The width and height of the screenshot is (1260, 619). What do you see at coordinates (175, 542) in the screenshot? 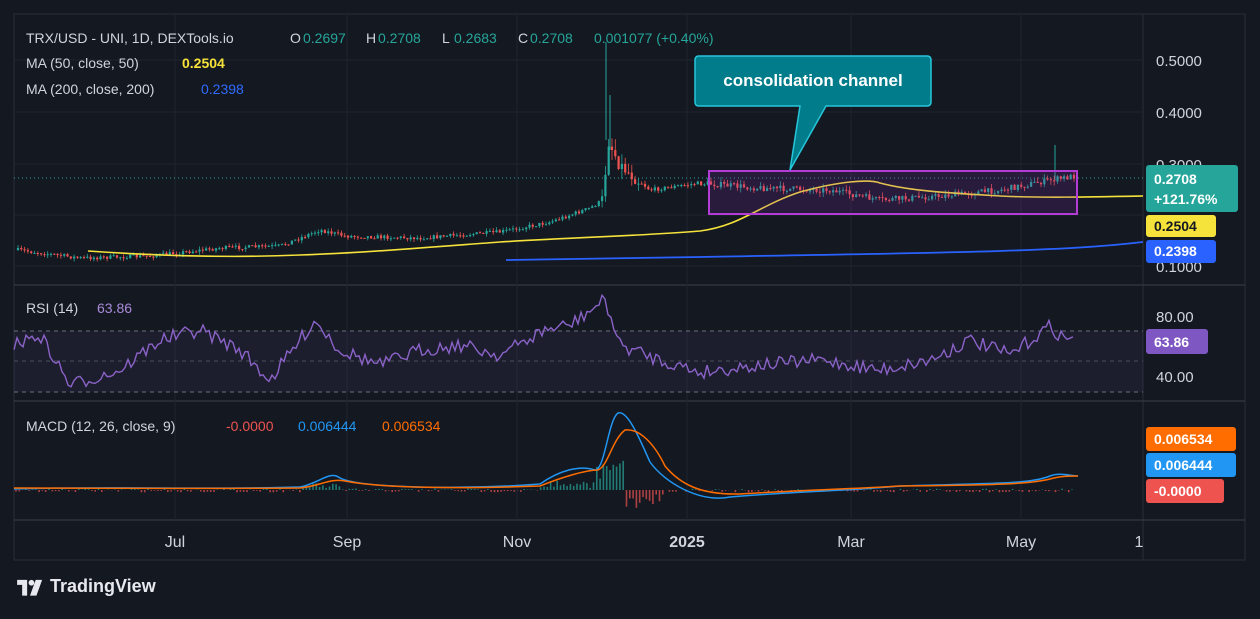
I see `time-label: Jul` at bounding box center [175, 542].